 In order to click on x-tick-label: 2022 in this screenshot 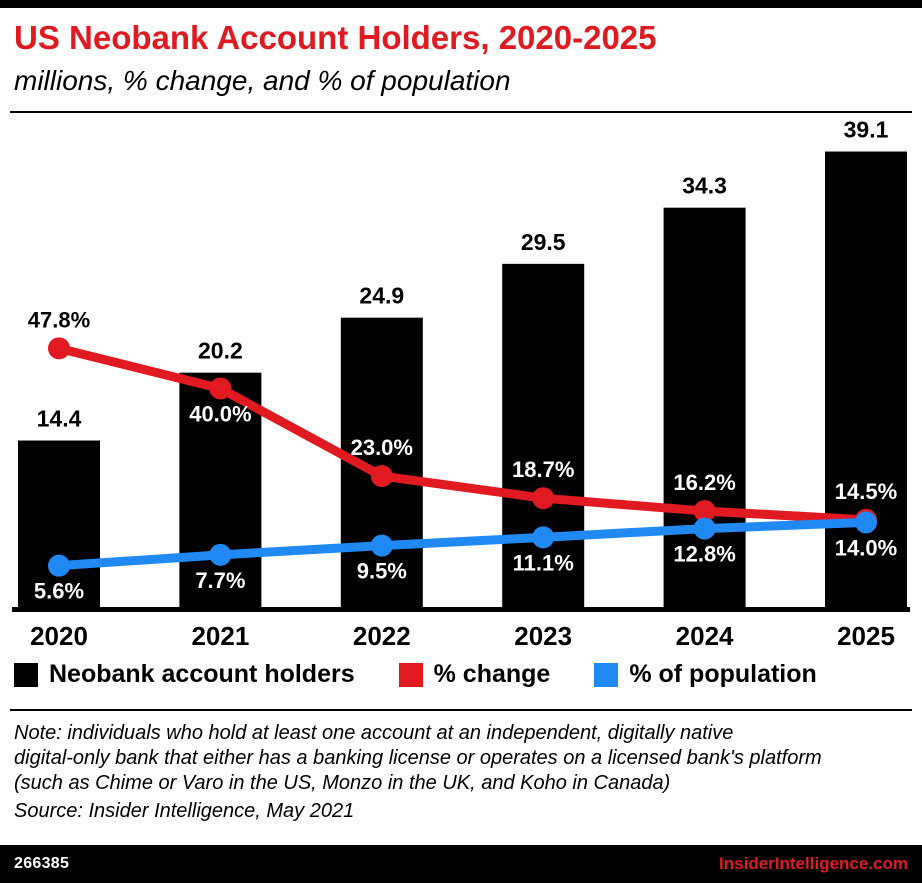, I will do `click(382, 636)`.